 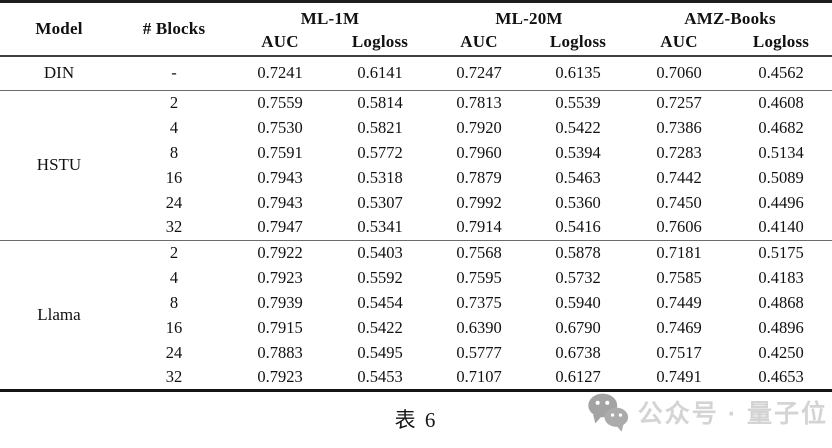 What do you see at coordinates (174, 177) in the screenshot?
I see `blocks-cell: 16` at bounding box center [174, 177].